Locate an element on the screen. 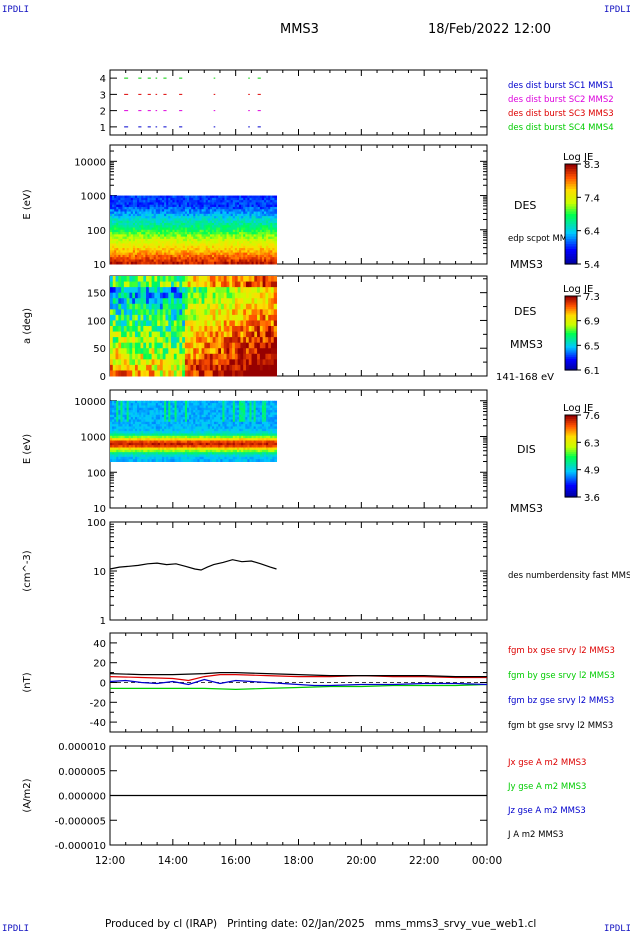 The image size is (630, 934). des-pitch-tick-label: 50 is located at coordinates (99, 349).